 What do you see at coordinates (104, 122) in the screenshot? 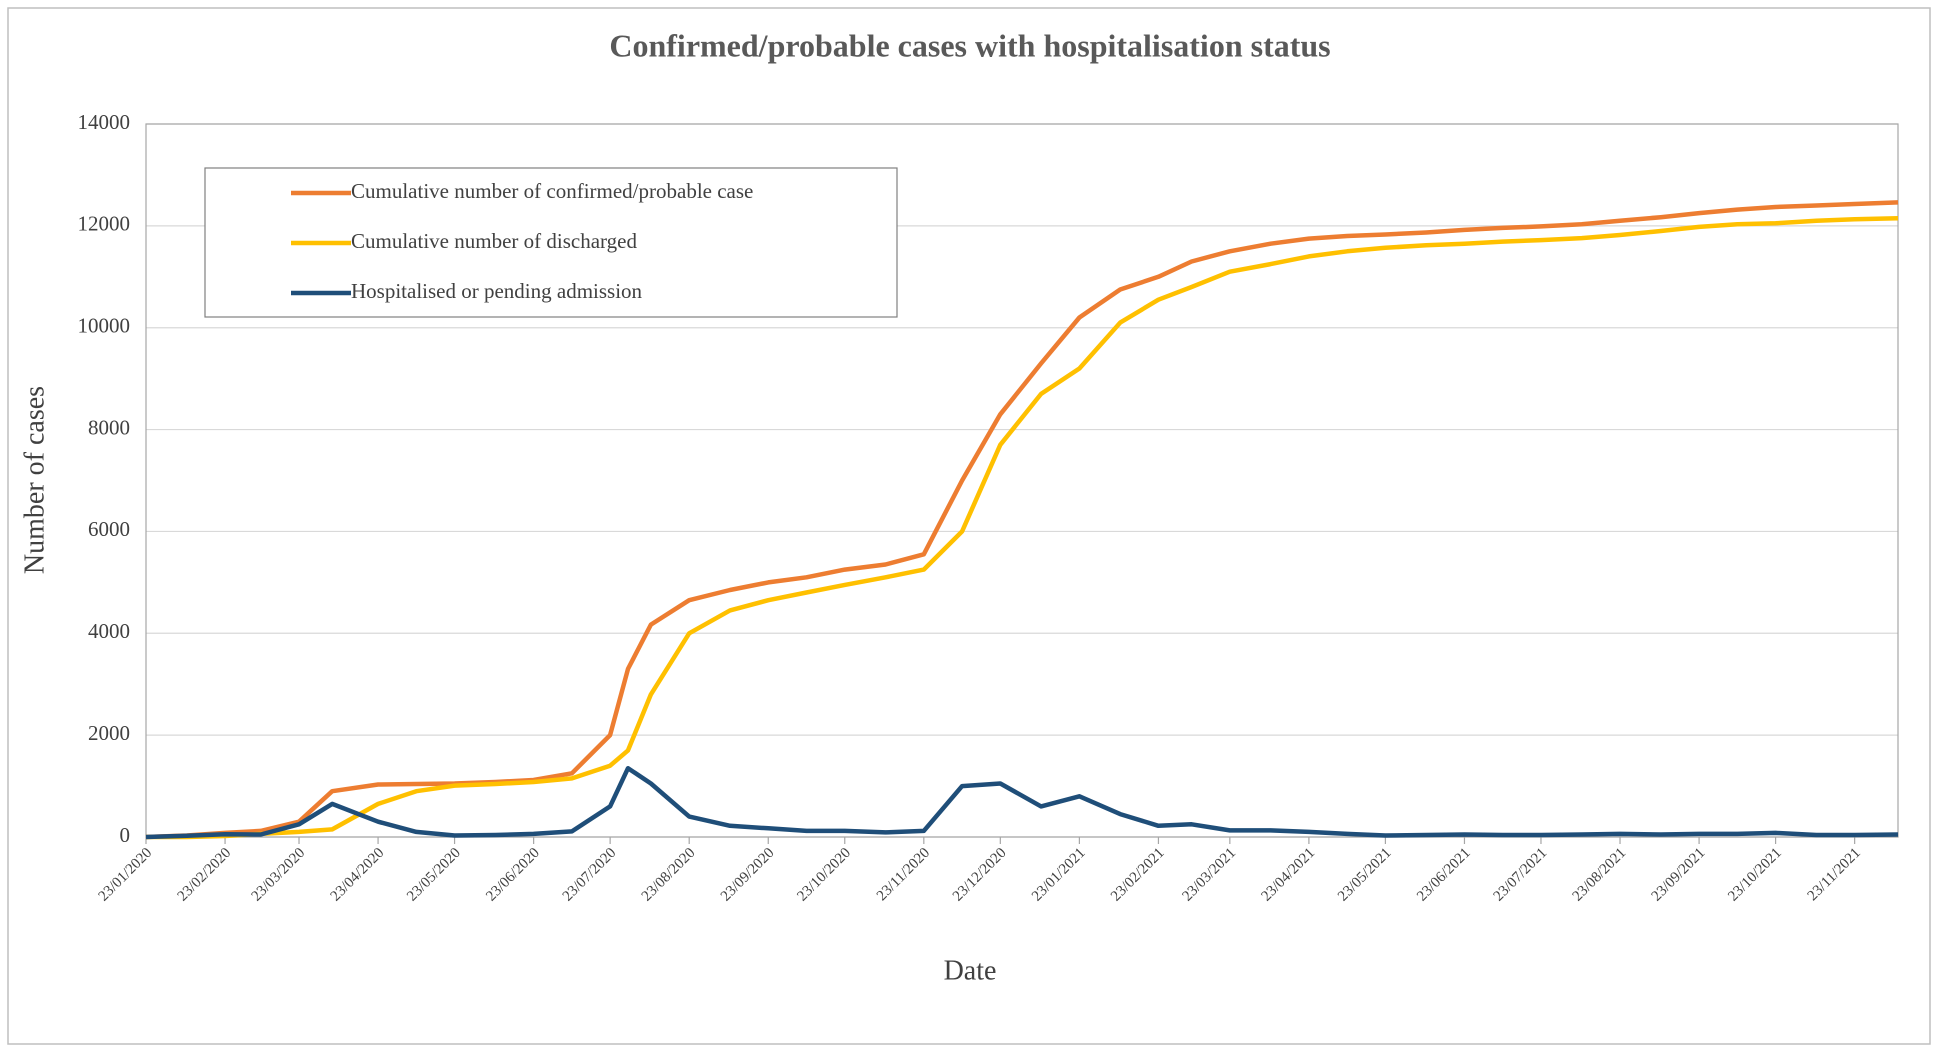
I see `y-tick-label: 14000` at bounding box center [104, 122].